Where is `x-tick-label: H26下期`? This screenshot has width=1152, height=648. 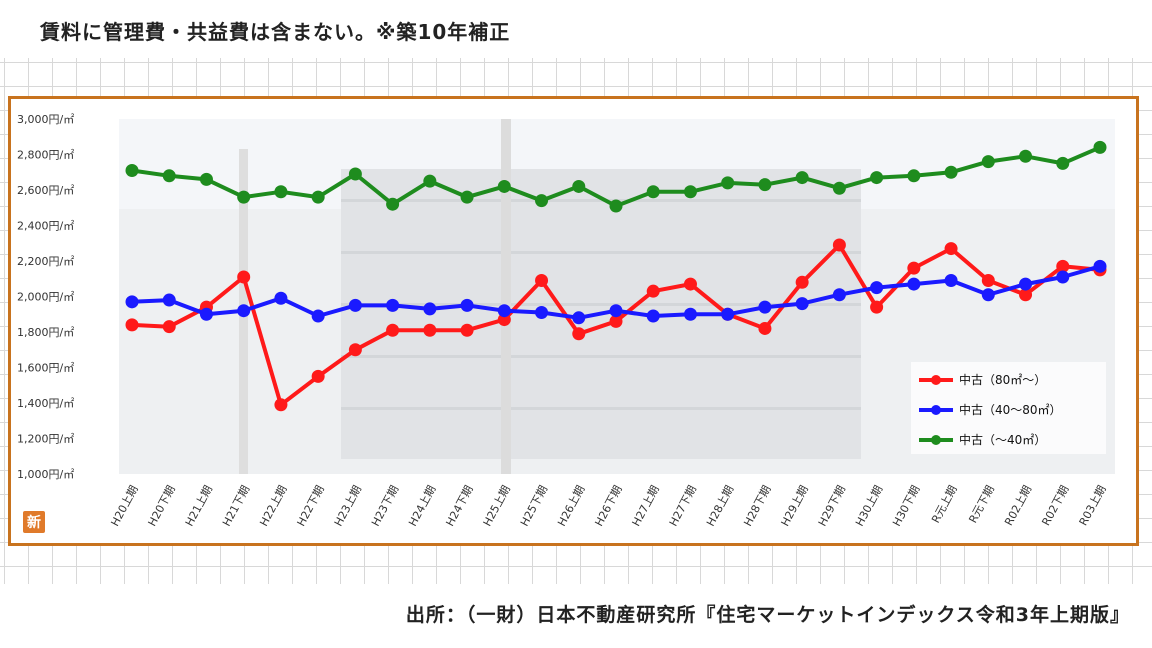
x-tick-label: H26下期 is located at coordinates (608, 505).